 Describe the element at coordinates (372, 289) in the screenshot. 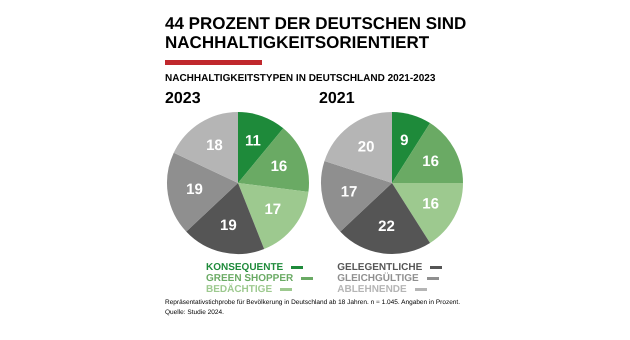

I see `legend-label: ABLEHNENDE` at that location.